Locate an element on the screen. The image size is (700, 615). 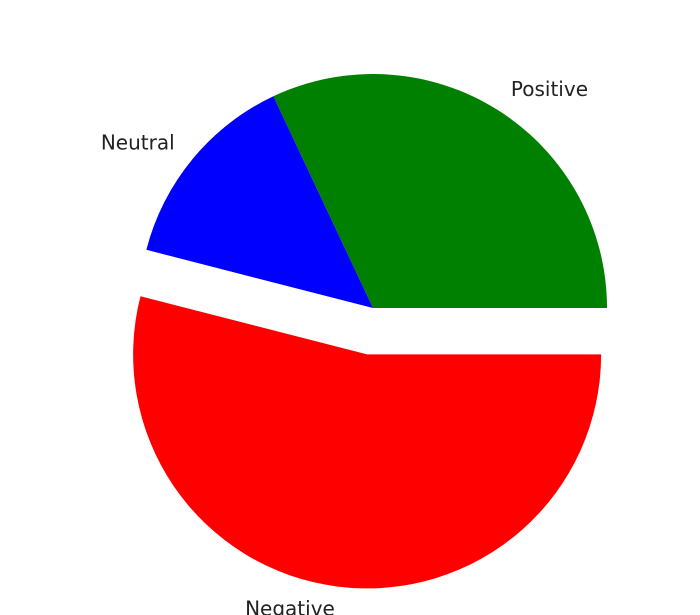
pie-label-neutral: Neutral is located at coordinates (138, 142).